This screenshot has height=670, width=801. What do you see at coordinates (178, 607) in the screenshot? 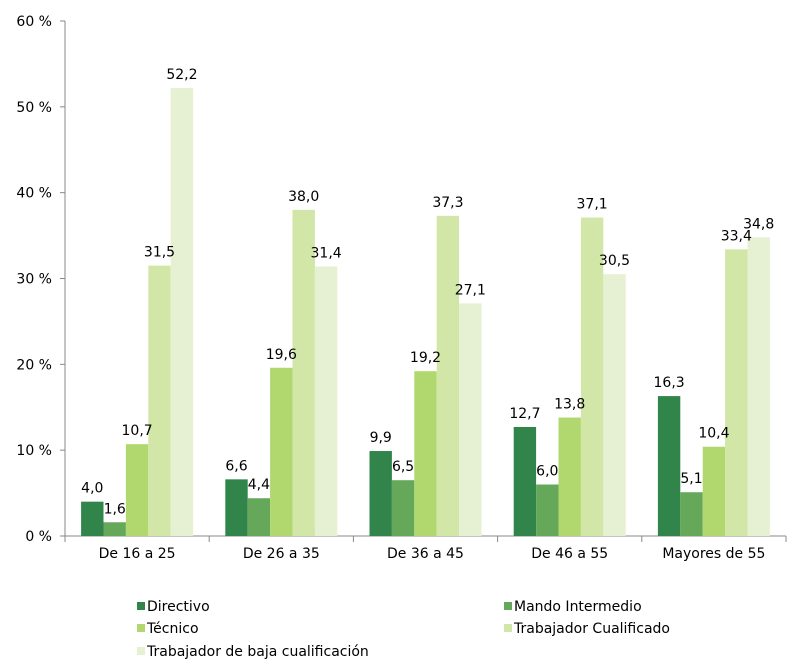
I see `legend-label: Directivo` at bounding box center [178, 607].